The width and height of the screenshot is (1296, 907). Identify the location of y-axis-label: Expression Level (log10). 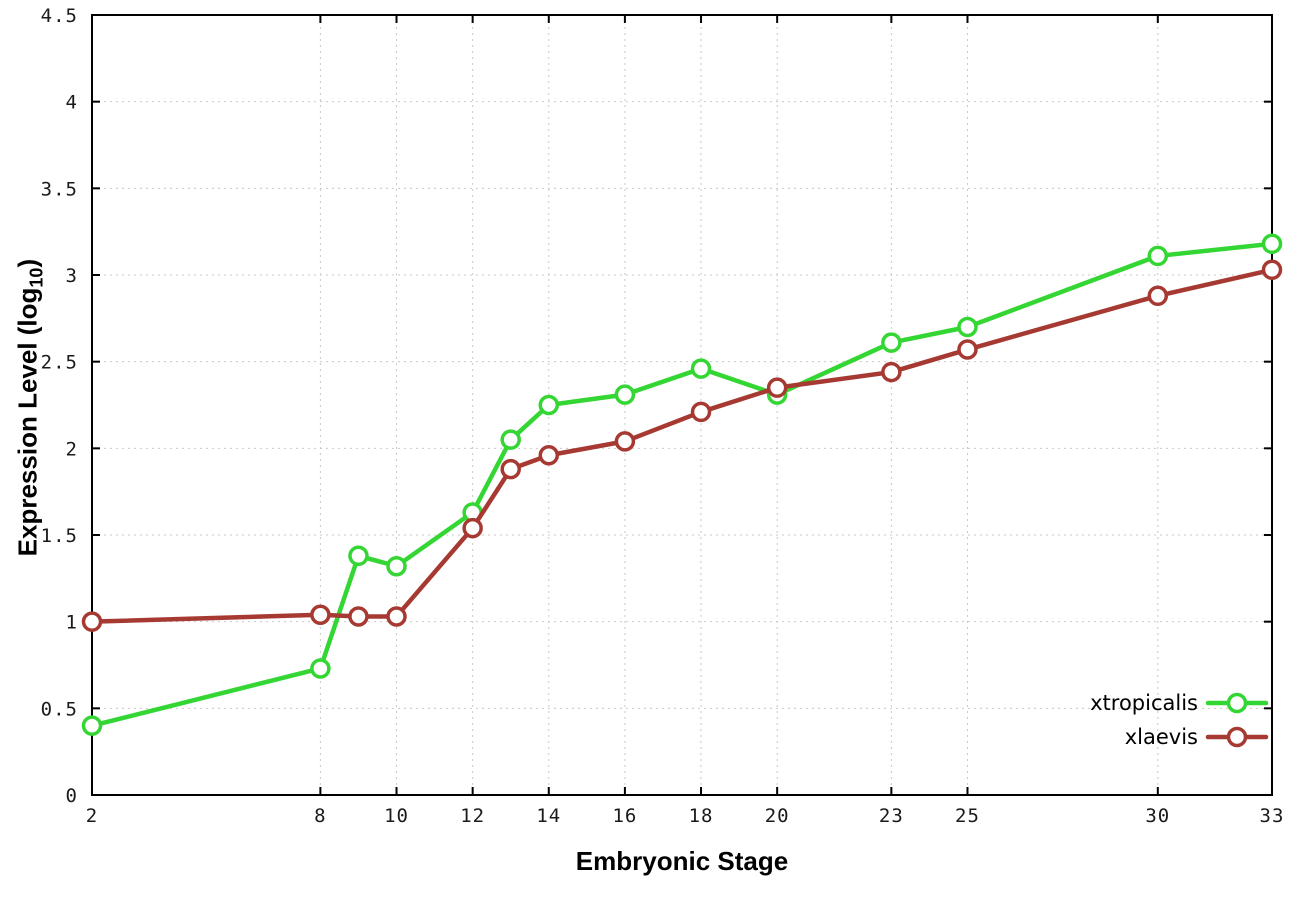
(29, 408).